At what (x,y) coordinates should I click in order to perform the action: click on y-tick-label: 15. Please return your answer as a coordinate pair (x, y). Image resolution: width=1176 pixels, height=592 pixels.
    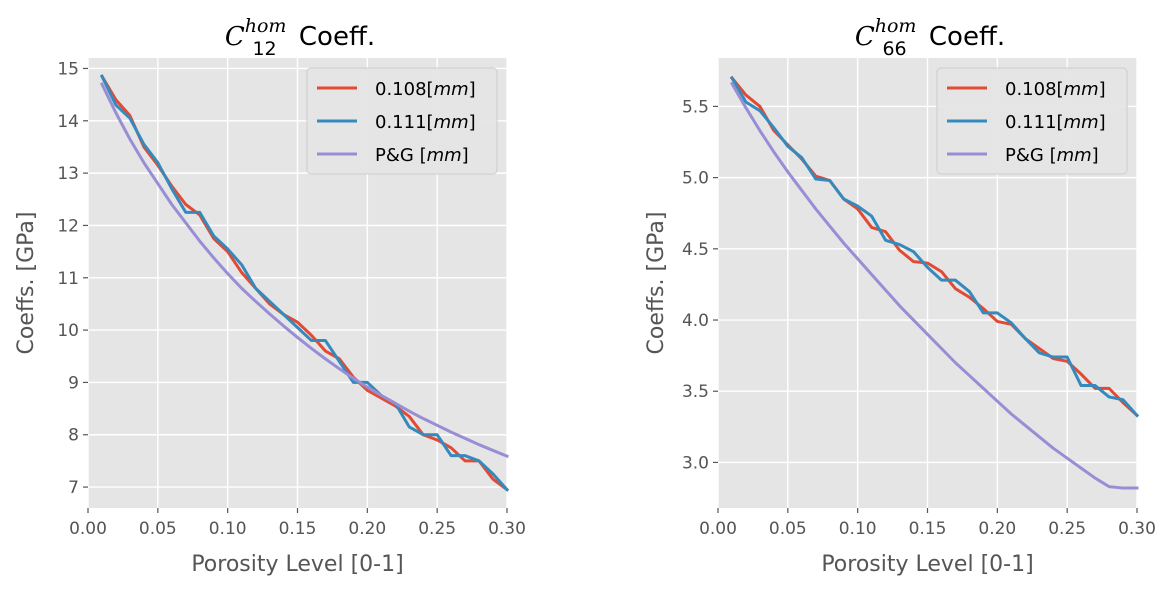
    Looking at the image, I should click on (68, 69).